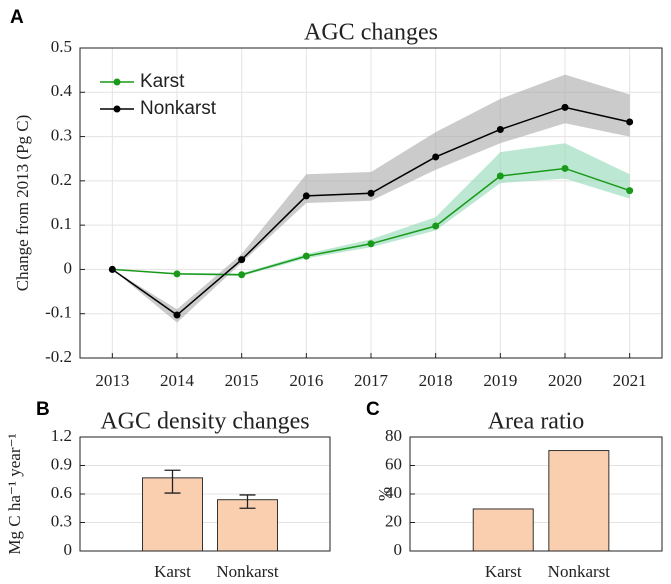 The width and height of the screenshot is (671, 584). What do you see at coordinates (178, 108) in the screenshot?
I see `legend-label: Nonkarst` at bounding box center [178, 108].